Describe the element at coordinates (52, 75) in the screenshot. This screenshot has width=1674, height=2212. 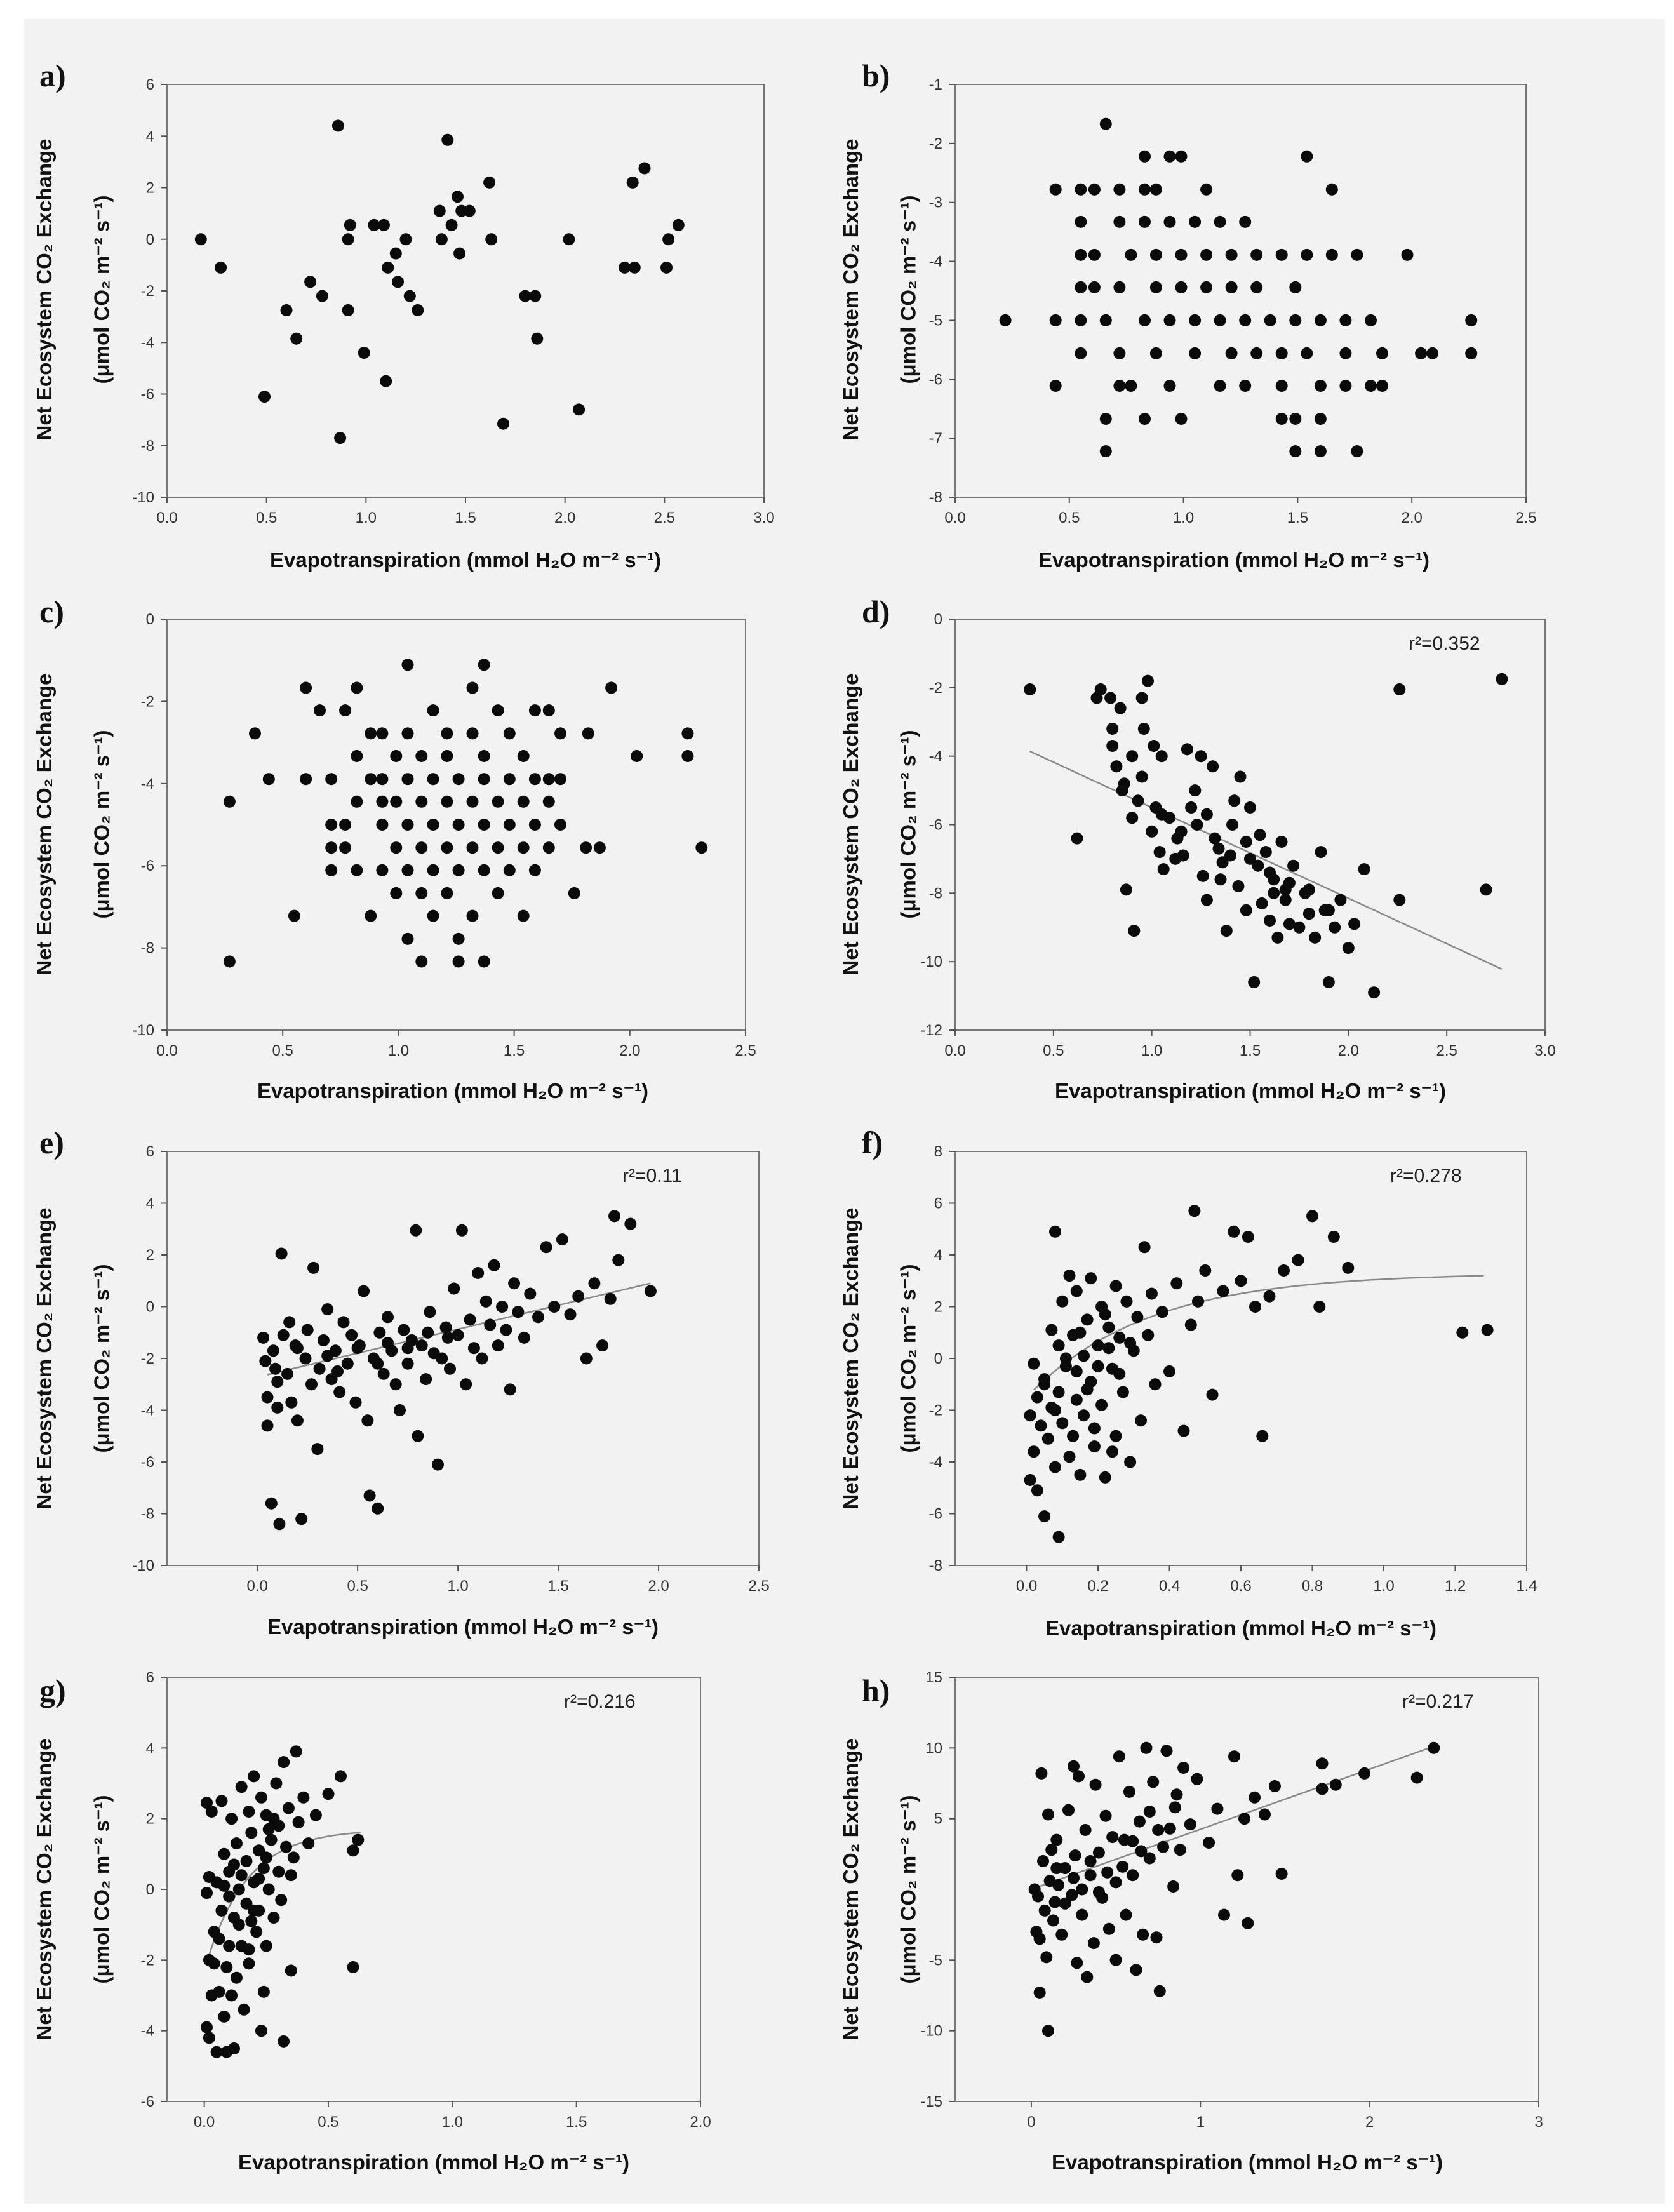
I see `panel-letter-a: a)` at that location.